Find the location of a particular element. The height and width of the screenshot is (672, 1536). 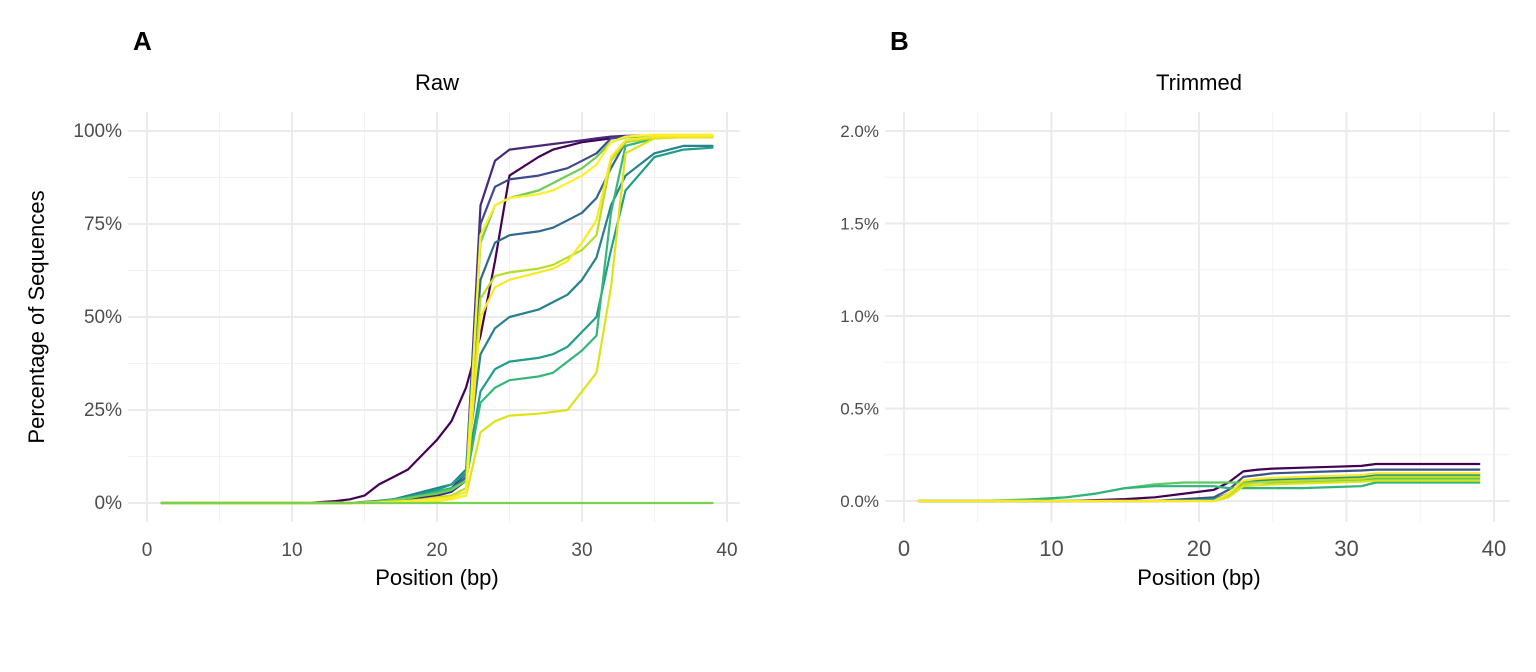

panel-a-letter: A is located at coordinates (142, 41).